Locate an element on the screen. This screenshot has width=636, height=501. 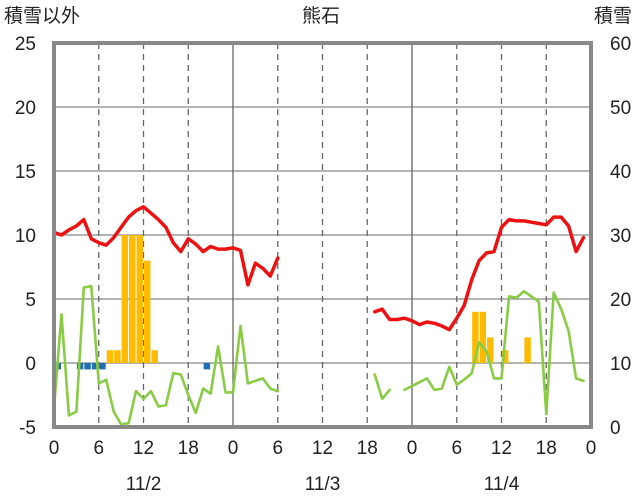
y-left-tick-label: 20 is located at coordinates (25, 108).